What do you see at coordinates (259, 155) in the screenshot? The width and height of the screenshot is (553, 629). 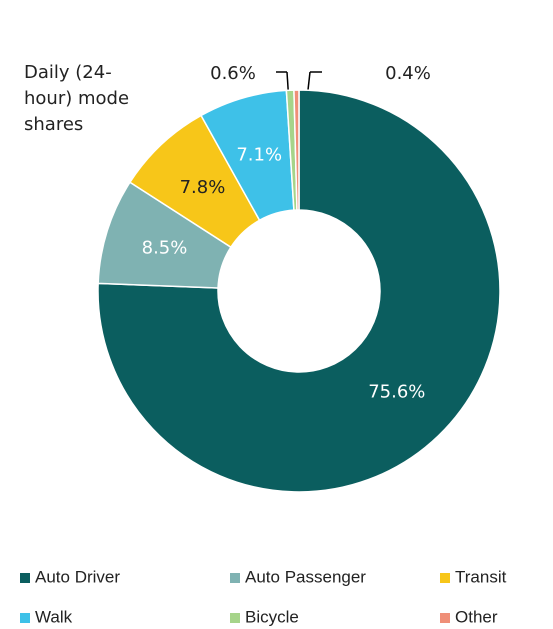 I see `data-label: 7.1%` at bounding box center [259, 155].